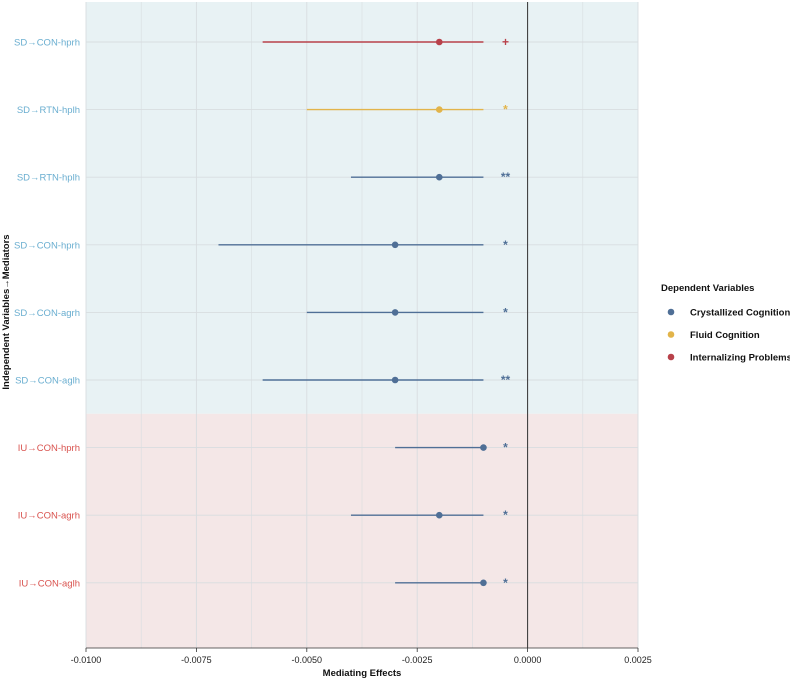 The height and width of the screenshot is (679, 790). I want to click on legend-label: Crystallized Cognition, so click(740, 313).